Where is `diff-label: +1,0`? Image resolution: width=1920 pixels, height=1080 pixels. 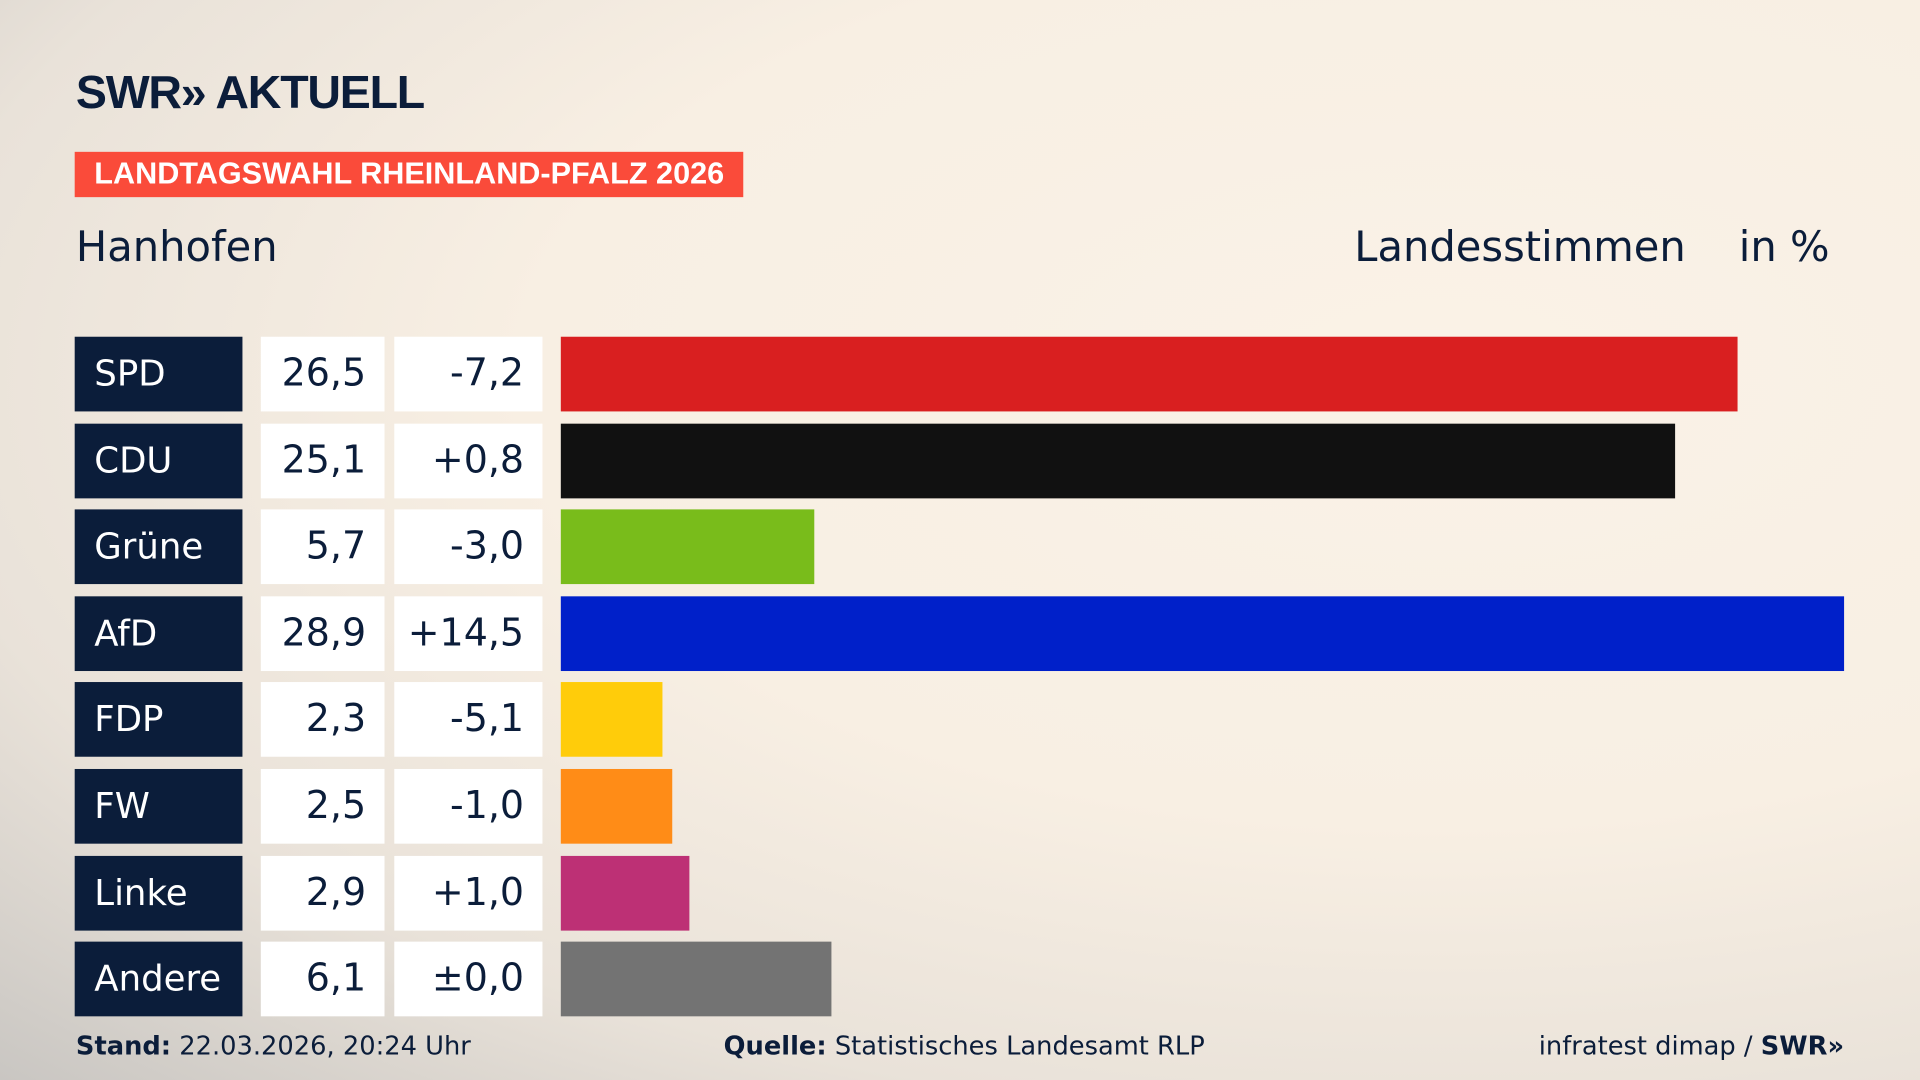
diff-label: +1,0 is located at coordinates (468, 893).